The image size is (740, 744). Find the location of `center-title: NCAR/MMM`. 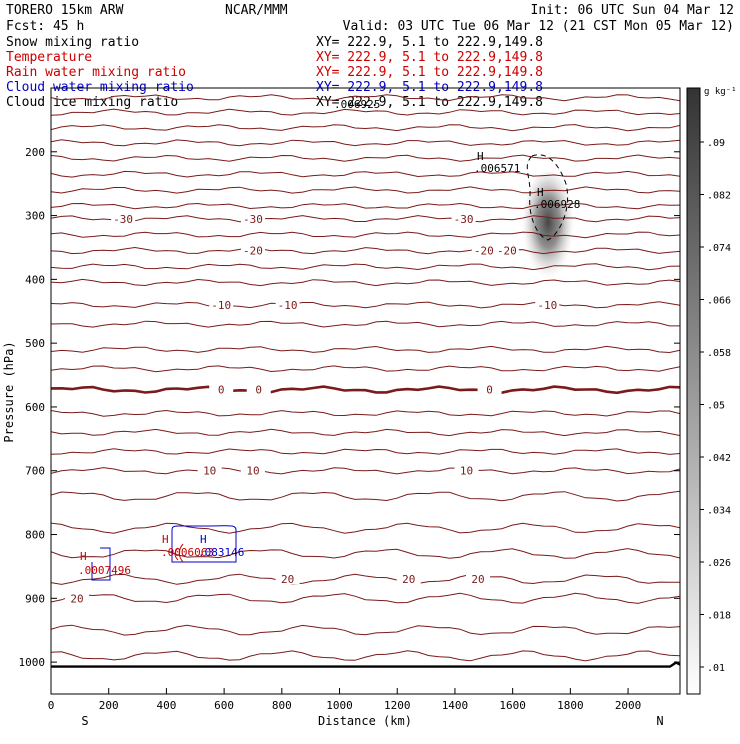

center-title: NCAR/MMM is located at coordinates (256, 10).